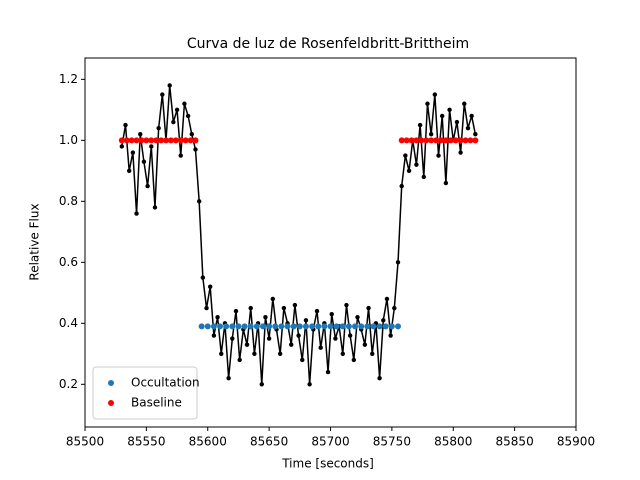 The height and width of the screenshot is (480, 640). Describe the element at coordinates (68, 201) in the screenshot. I see `y-tick-label: 0.8` at that location.